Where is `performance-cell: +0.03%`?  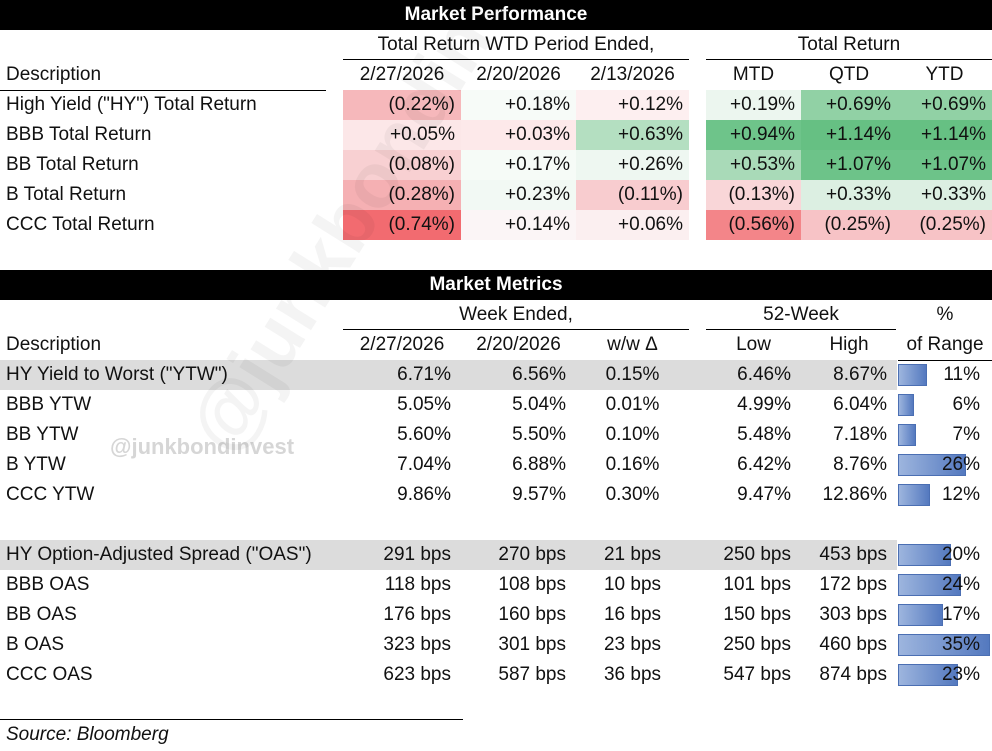
performance-cell: +0.03% is located at coordinates (518, 135).